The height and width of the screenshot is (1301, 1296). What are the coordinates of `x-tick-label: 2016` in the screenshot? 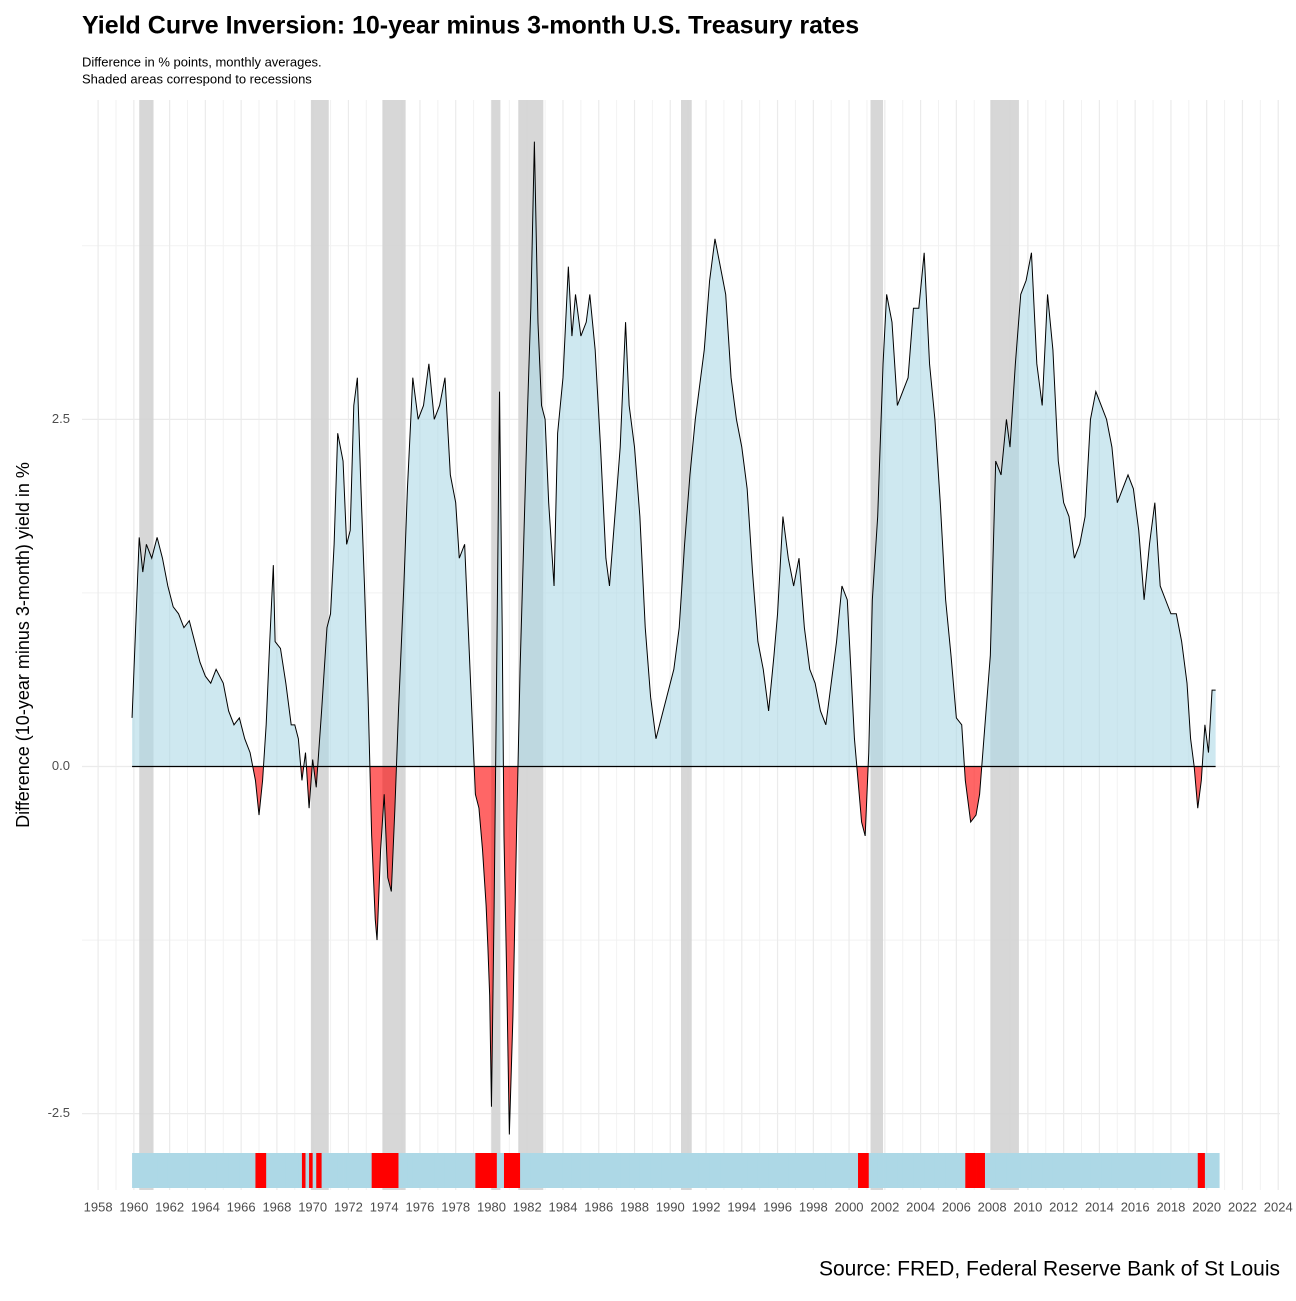 It's located at (1135, 1206).